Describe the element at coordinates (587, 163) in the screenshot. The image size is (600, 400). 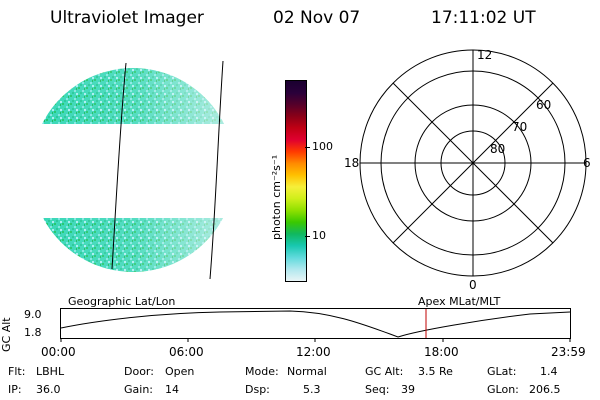
I see `polar-label-6: 6` at that location.